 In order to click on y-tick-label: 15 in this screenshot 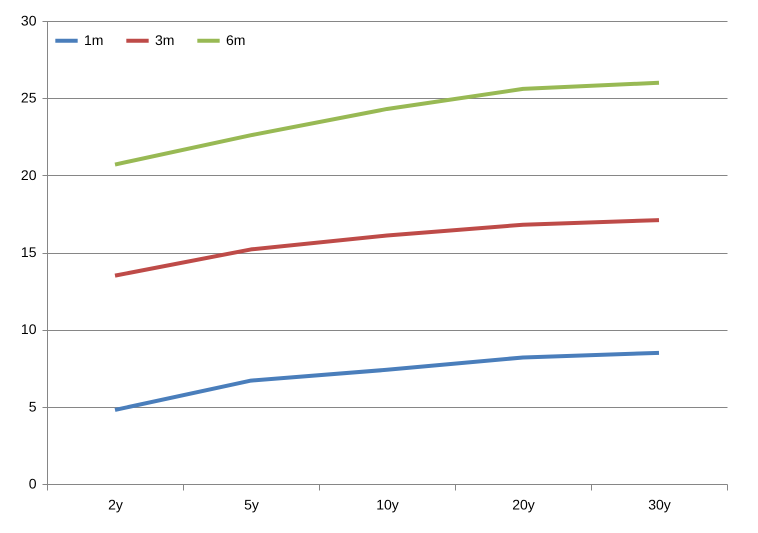, I will do `click(28, 252)`.